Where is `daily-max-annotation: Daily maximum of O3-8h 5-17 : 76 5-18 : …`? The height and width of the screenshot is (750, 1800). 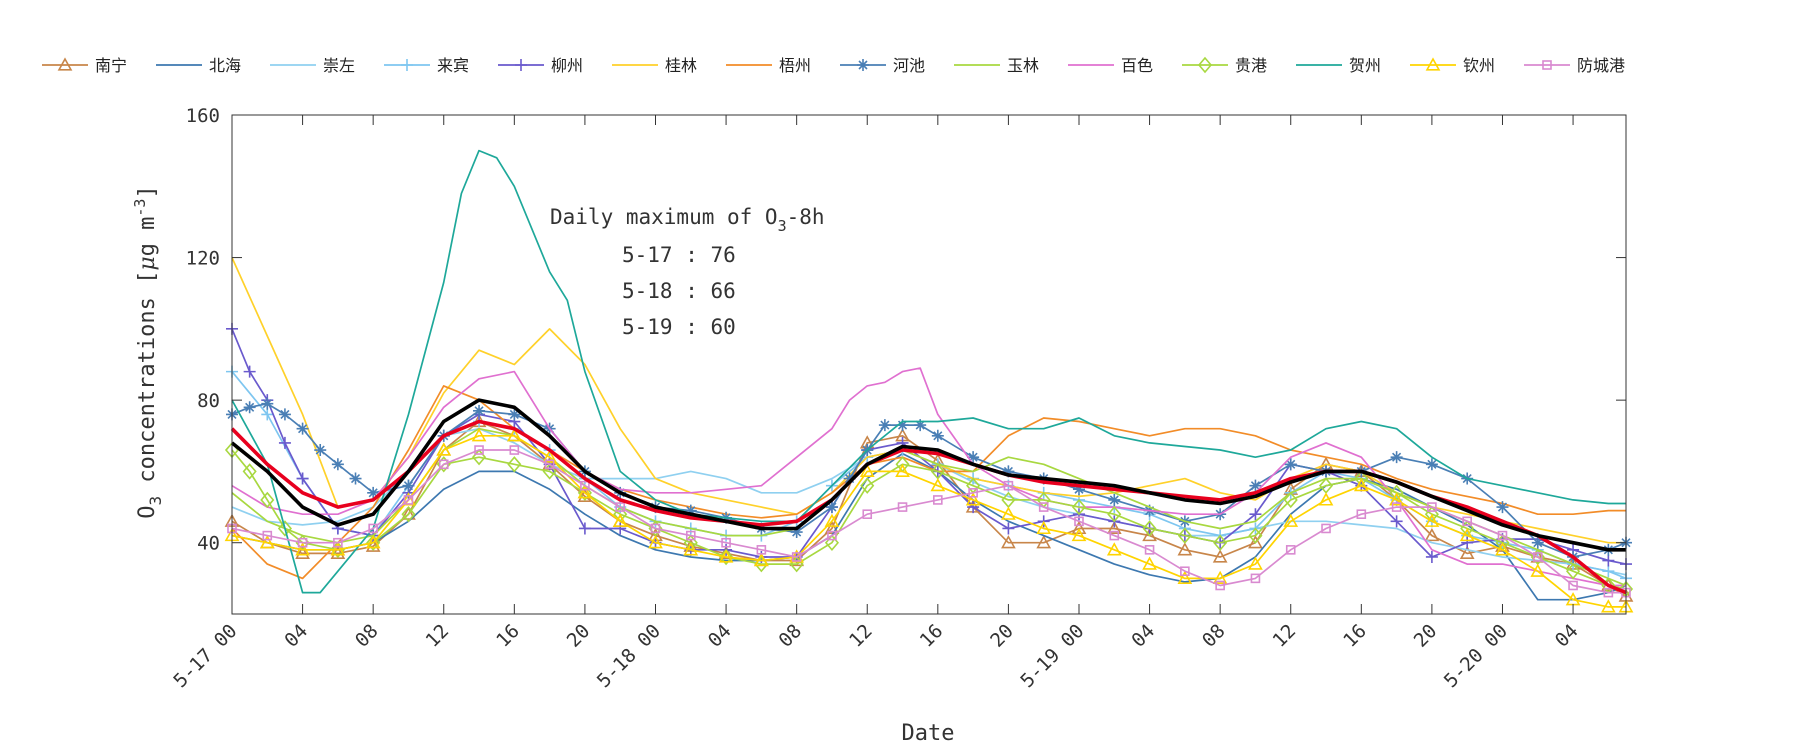 daily-max-annotation: Daily maximum of O3-8h 5-17 : 76 5-18 : … is located at coordinates (687, 272).